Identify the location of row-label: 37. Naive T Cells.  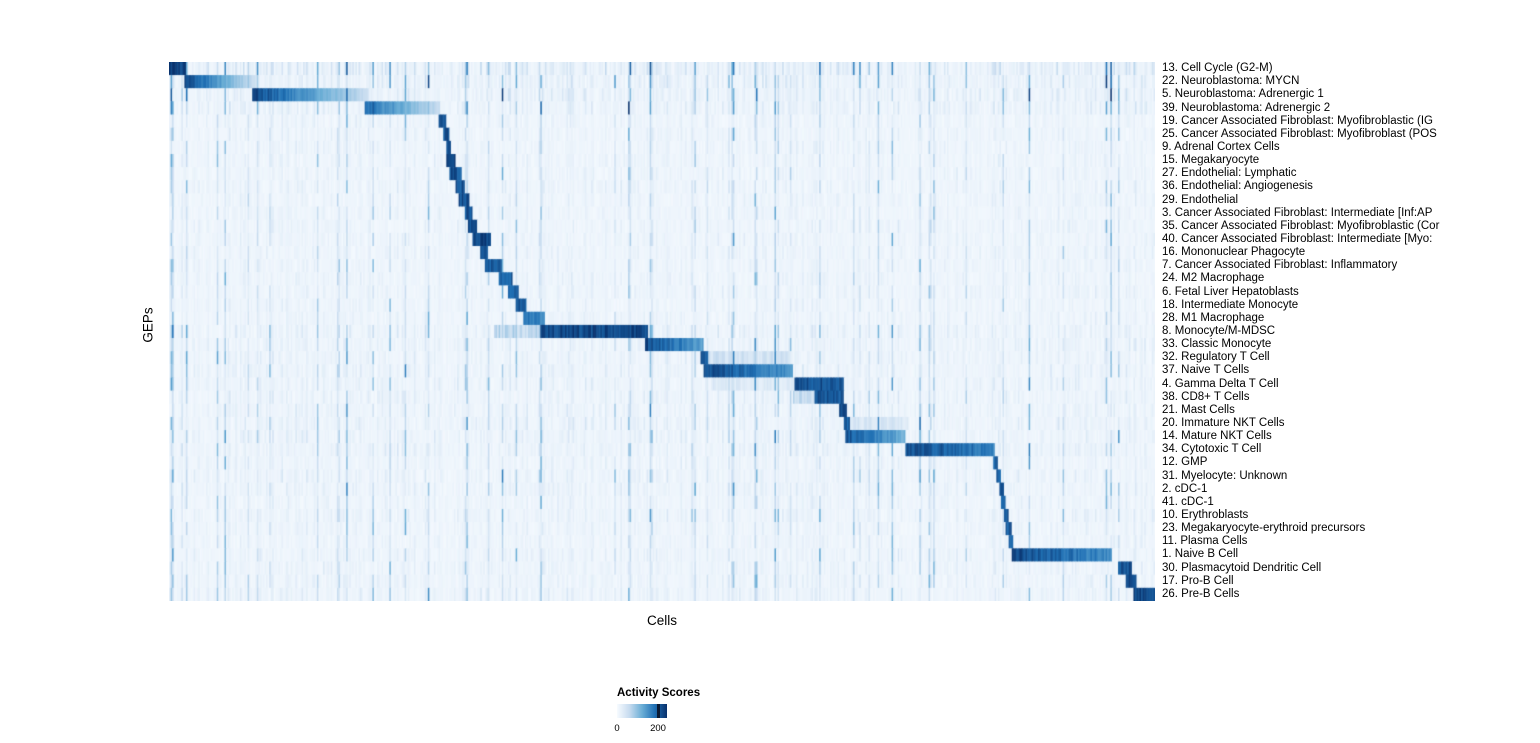
(1206, 370).